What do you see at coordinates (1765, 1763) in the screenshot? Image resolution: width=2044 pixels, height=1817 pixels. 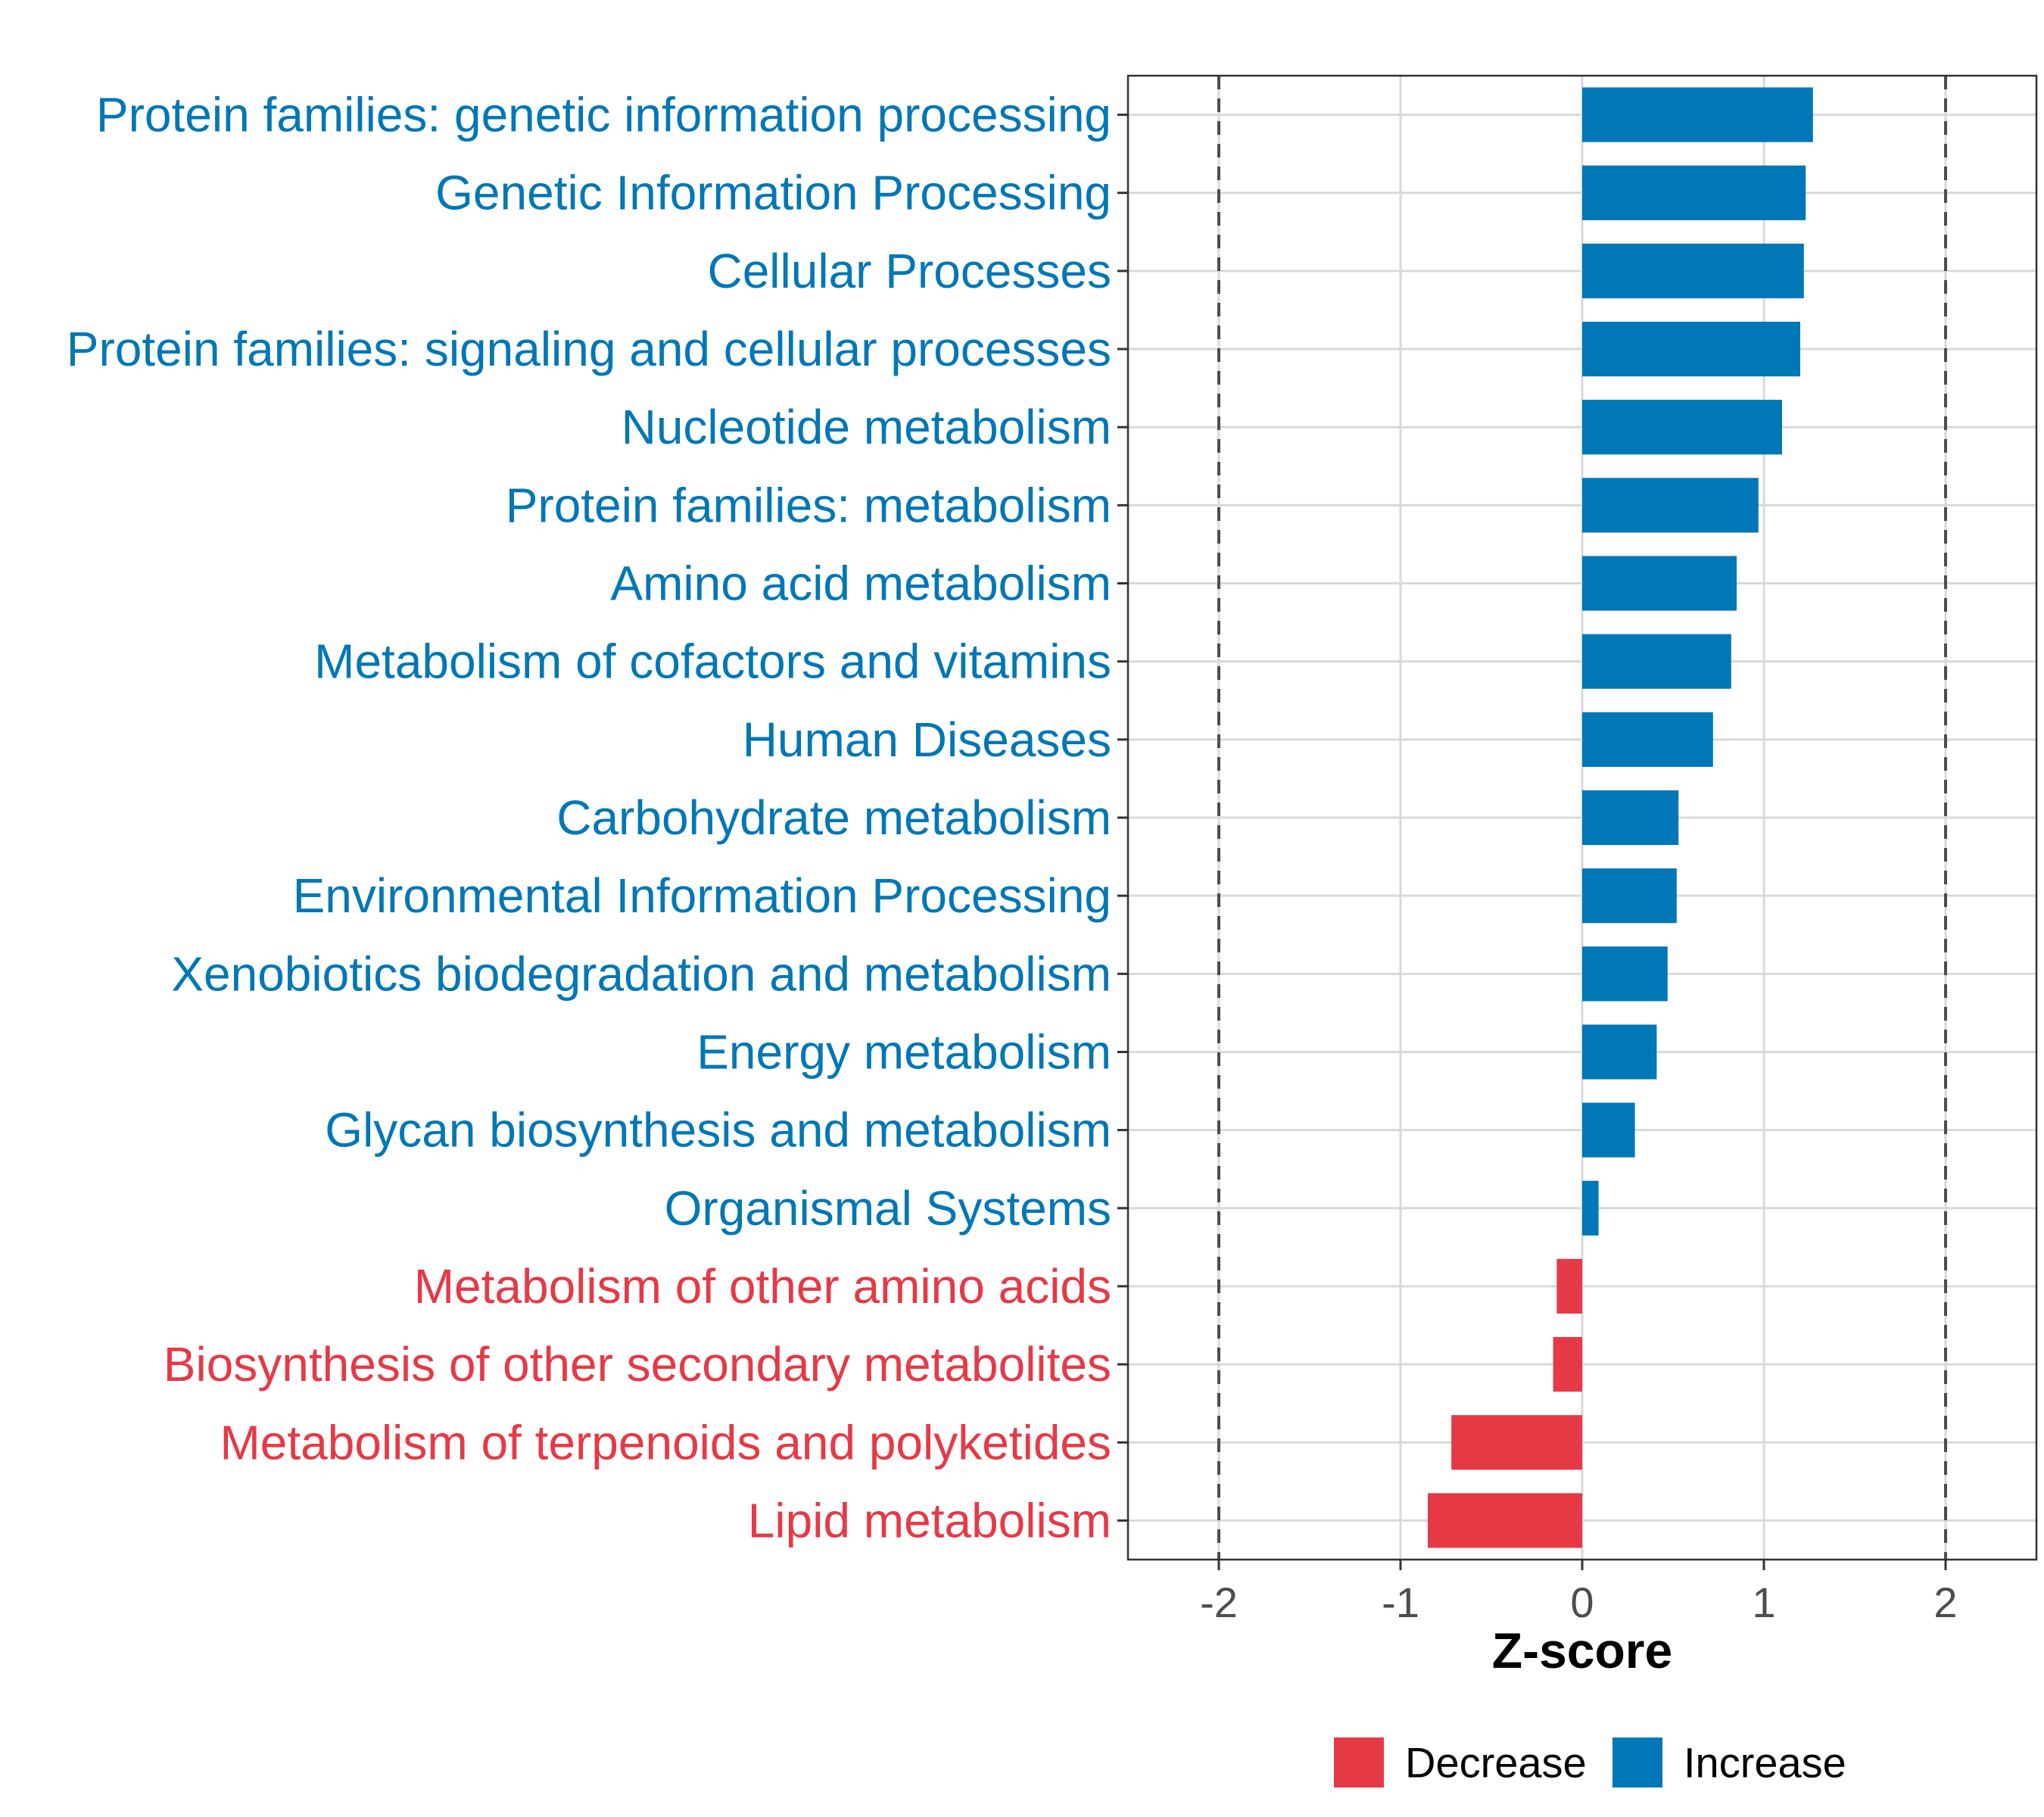 I see `legend-label-increase: Increase` at bounding box center [1765, 1763].